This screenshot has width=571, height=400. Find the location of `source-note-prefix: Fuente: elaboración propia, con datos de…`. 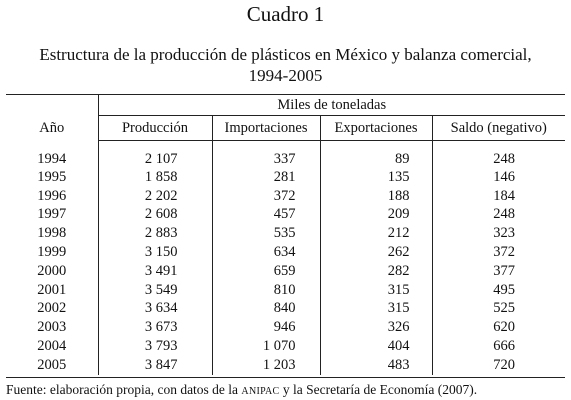

source-note-prefix: Fuente: elaboración propia, con datos de… is located at coordinates (124, 389).